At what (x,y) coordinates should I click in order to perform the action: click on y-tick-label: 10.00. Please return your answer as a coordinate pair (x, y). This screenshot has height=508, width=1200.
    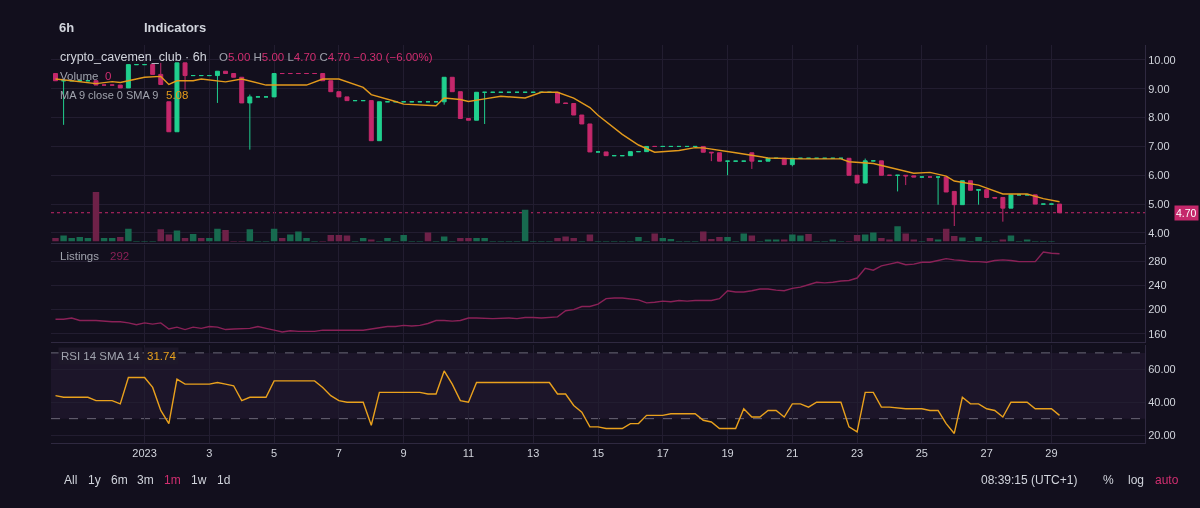
    Looking at the image, I should click on (1162, 59).